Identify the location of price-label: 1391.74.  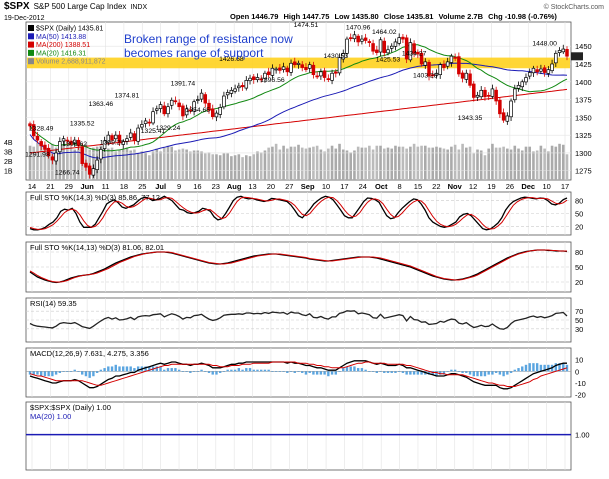
(183, 84).